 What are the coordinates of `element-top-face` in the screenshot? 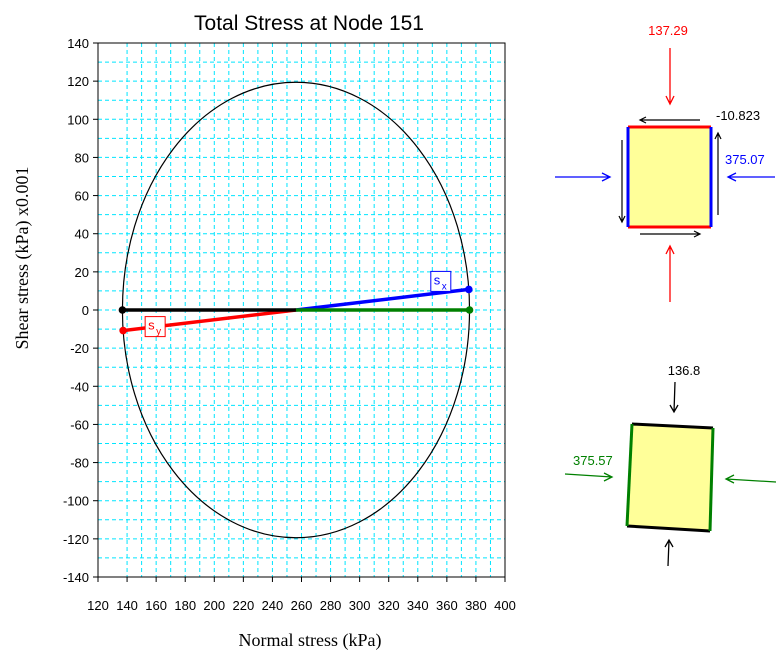 It's located at (669, 177).